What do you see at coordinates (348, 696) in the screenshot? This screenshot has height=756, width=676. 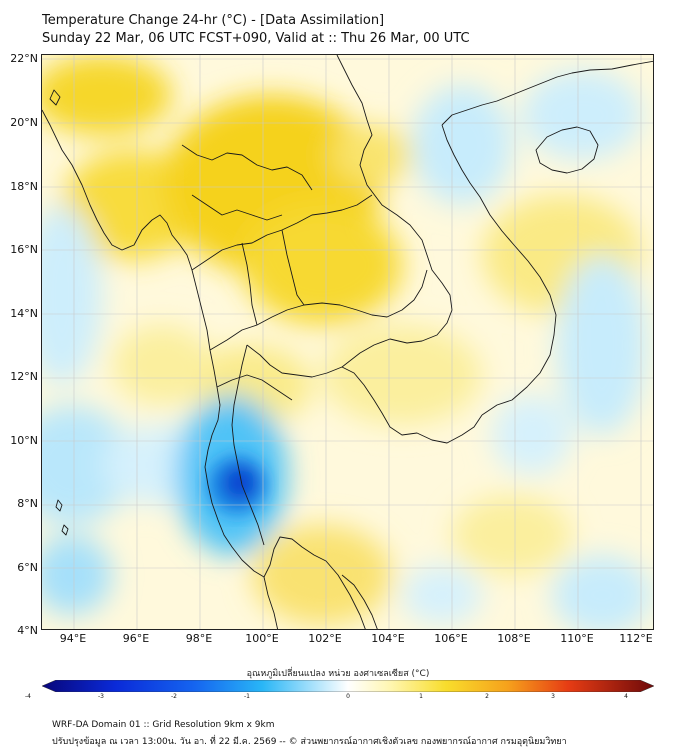 I see `colorbar-tick-0: 0` at bounding box center [348, 696].